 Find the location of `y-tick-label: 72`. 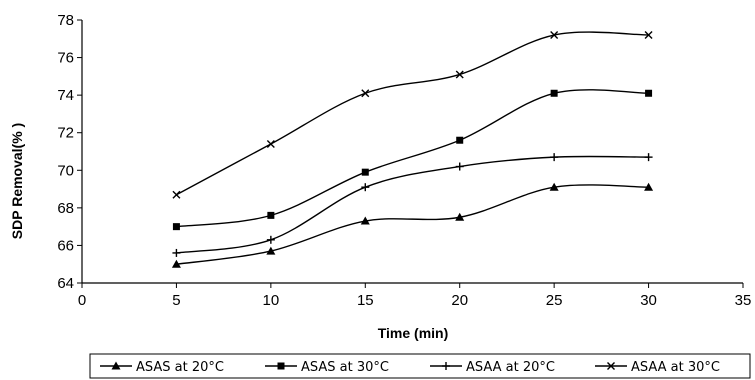

y-tick-label: 72 is located at coordinates (65, 133).